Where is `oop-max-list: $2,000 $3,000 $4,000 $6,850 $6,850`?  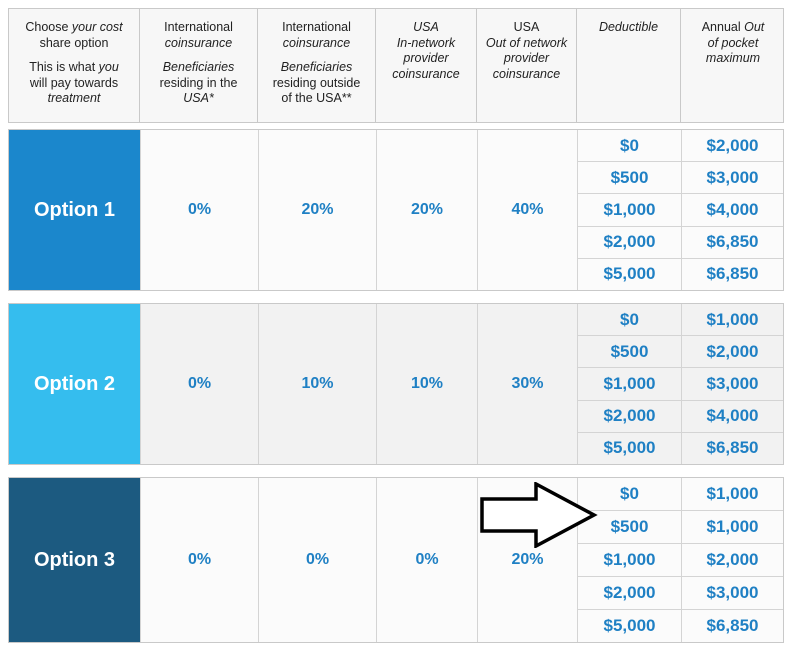 oop-max-list: $2,000 $3,000 $4,000 $6,850 $6,850 is located at coordinates (732, 210).